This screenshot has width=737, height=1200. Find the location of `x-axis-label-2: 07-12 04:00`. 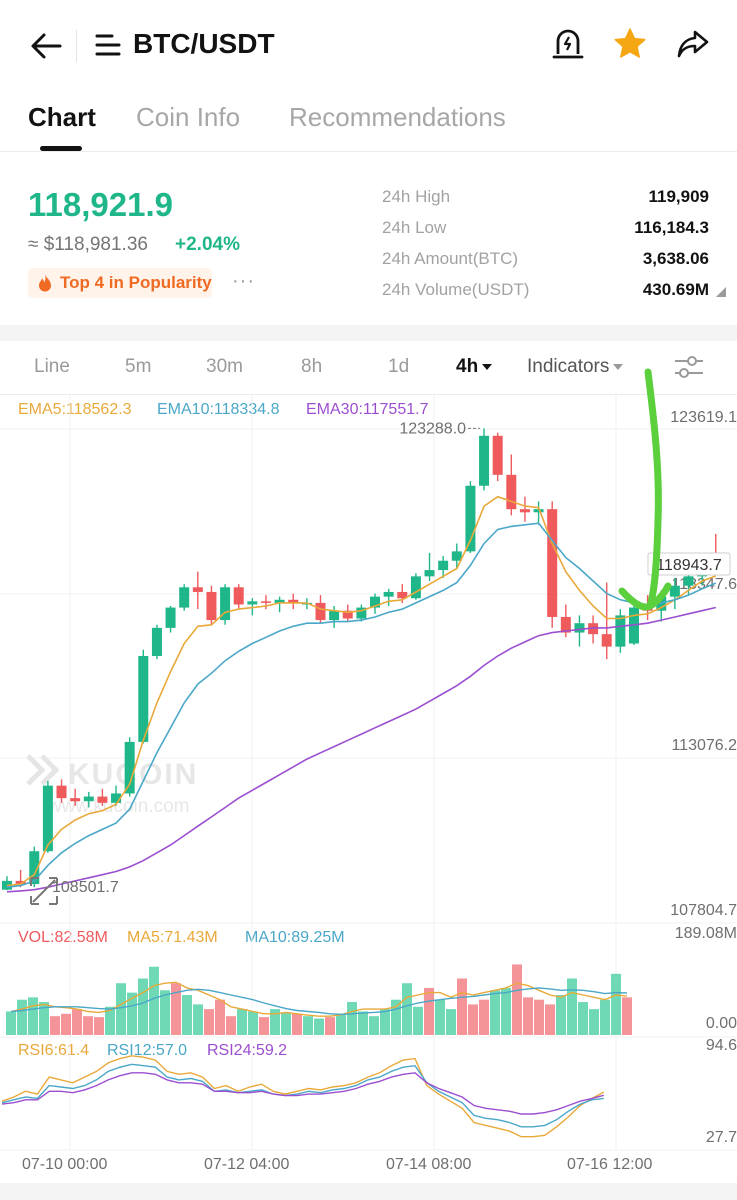

x-axis-label-2: 07-12 04:00 is located at coordinates (247, 1164).